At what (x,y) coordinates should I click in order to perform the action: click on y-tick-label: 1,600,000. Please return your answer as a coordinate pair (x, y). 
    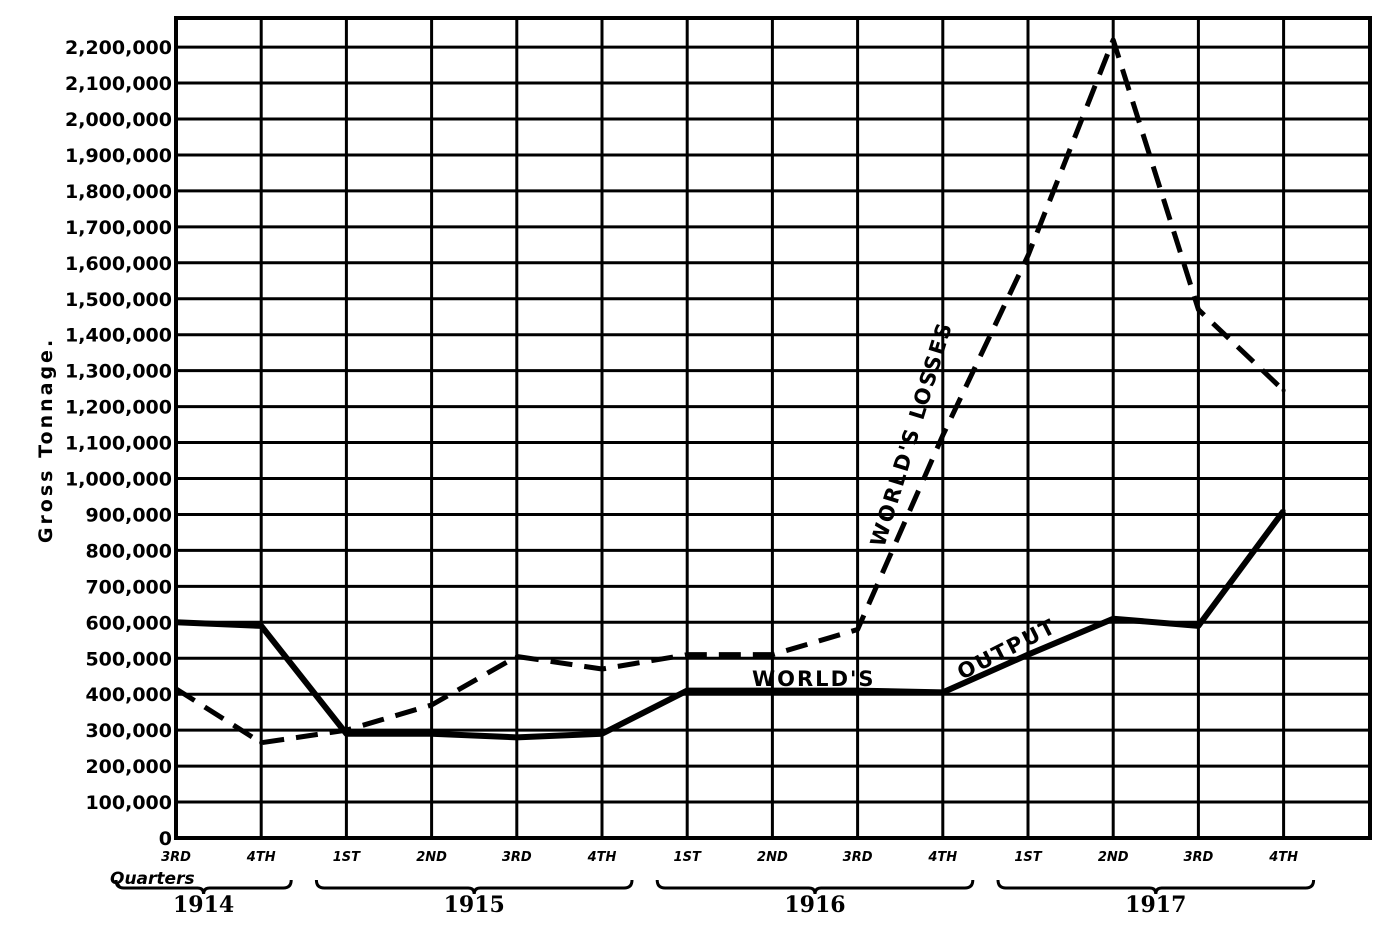
    Looking at the image, I should click on (118, 264).